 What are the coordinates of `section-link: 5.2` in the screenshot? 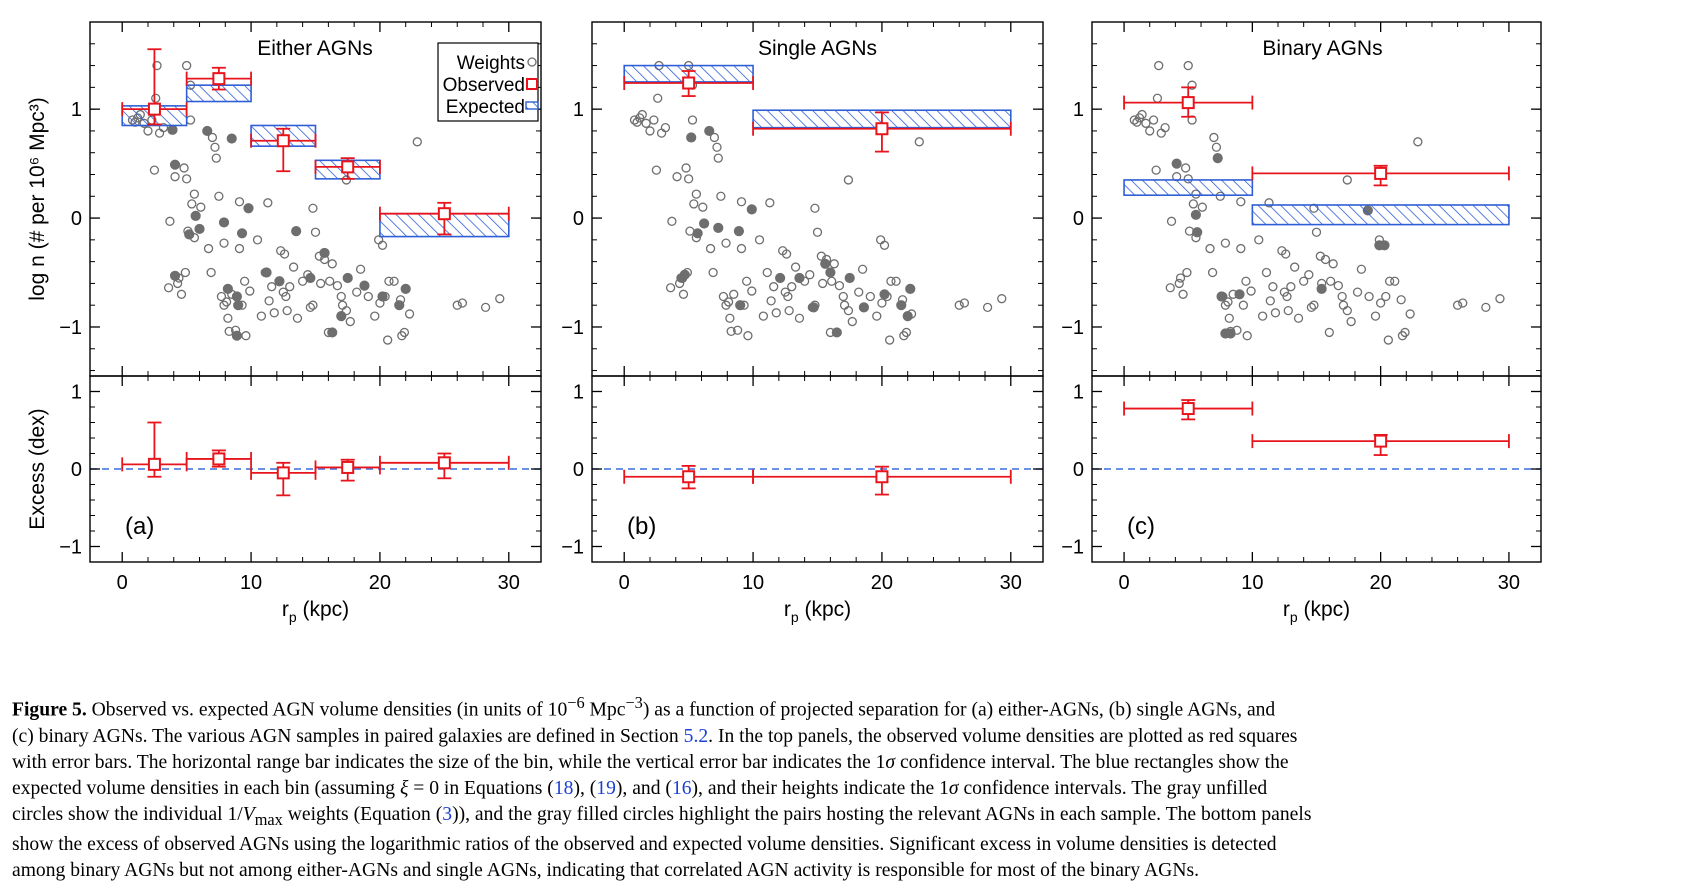 It's located at (696, 736).